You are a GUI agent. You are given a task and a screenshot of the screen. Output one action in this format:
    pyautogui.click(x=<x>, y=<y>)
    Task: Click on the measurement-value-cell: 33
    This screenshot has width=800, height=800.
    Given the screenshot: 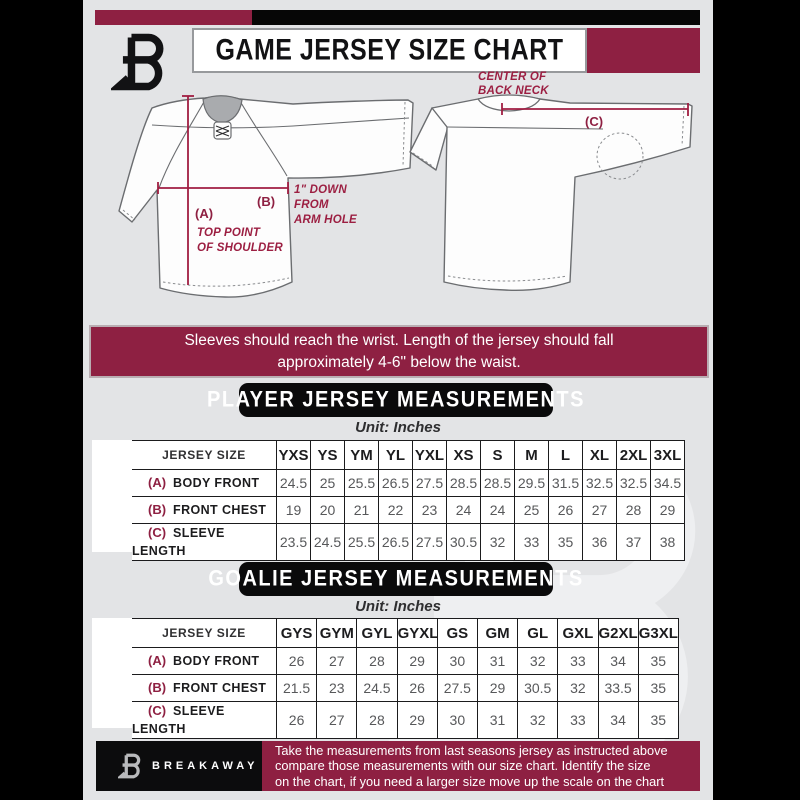 What is the action you would take?
    pyautogui.click(x=531, y=542)
    